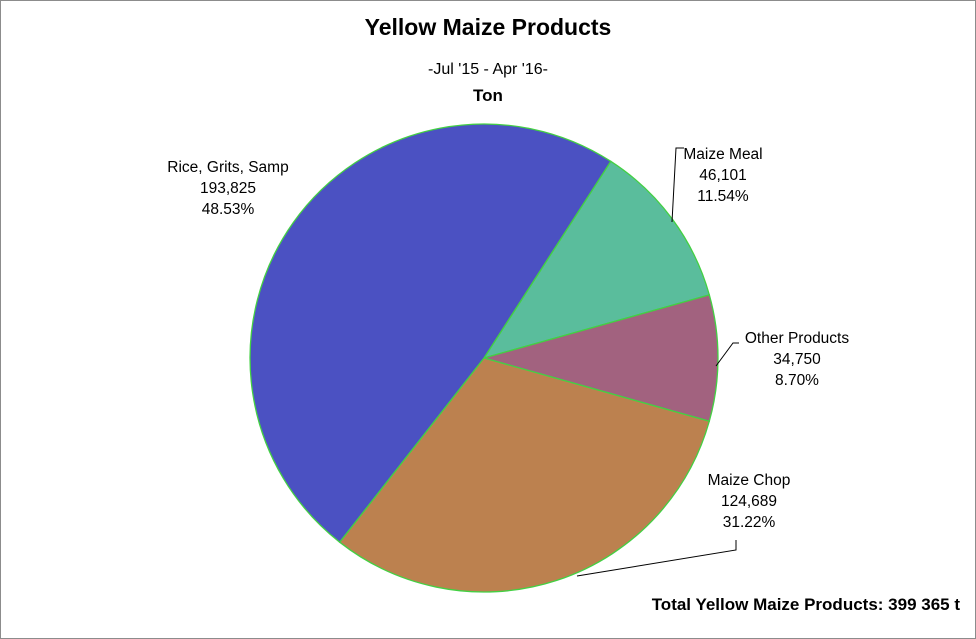 The image size is (976, 639). I want to click on slice-other-products, so click(600, 358).